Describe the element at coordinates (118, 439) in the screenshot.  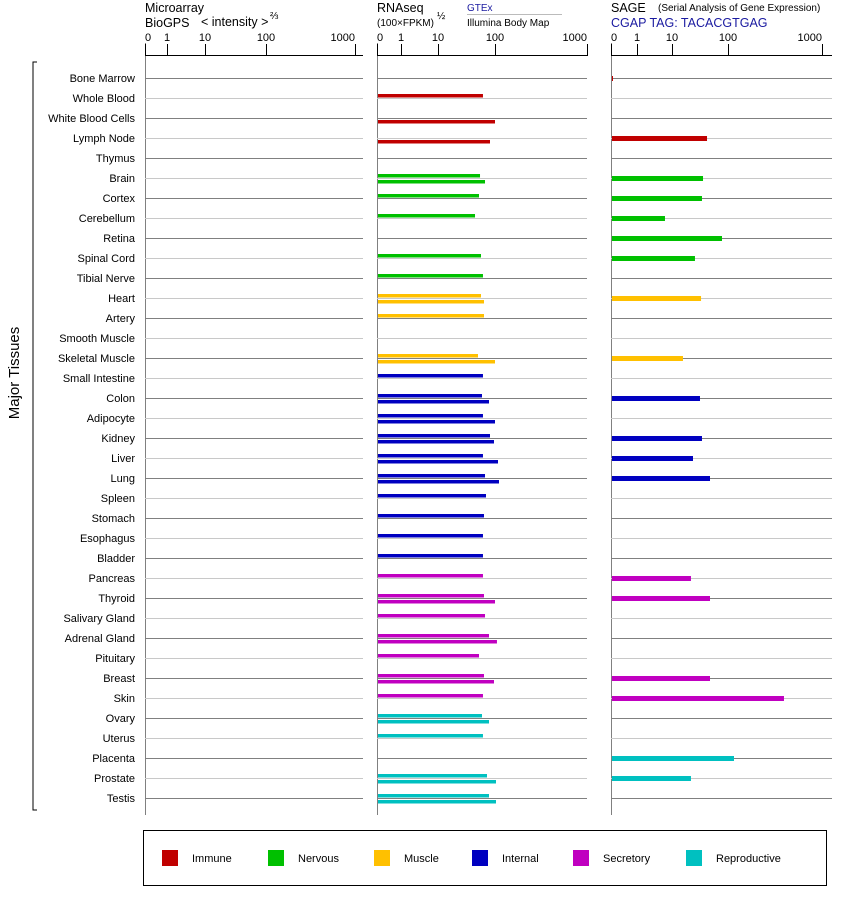
I see `tissue-label: Kidney` at that location.